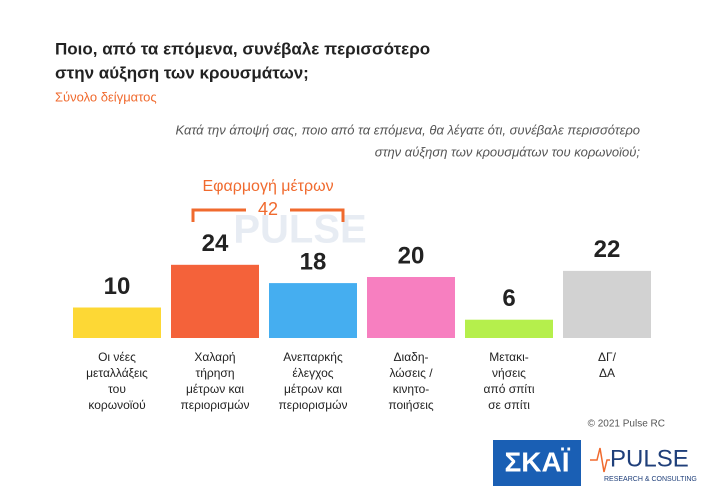 Image resolution: width=720 pixels, height=503 pixels. Describe the element at coordinates (509, 405) in the screenshot. I see `x-tick-label: σε σπίτι` at that location.